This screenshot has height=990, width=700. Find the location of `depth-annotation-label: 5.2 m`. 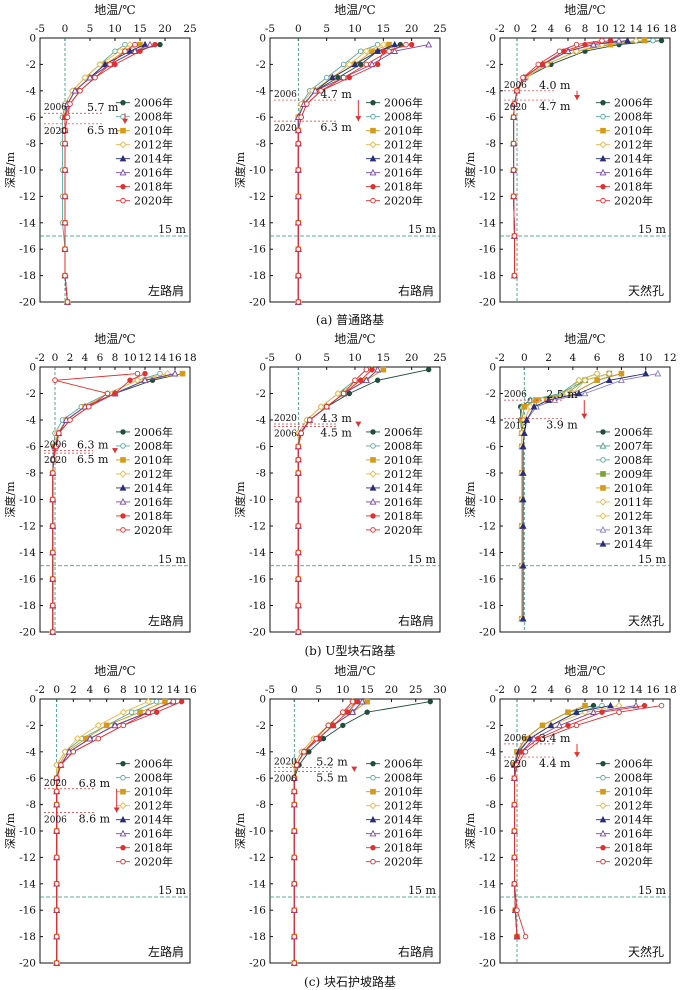

depth-annotation-label: 5.2 m is located at coordinates (332, 762).